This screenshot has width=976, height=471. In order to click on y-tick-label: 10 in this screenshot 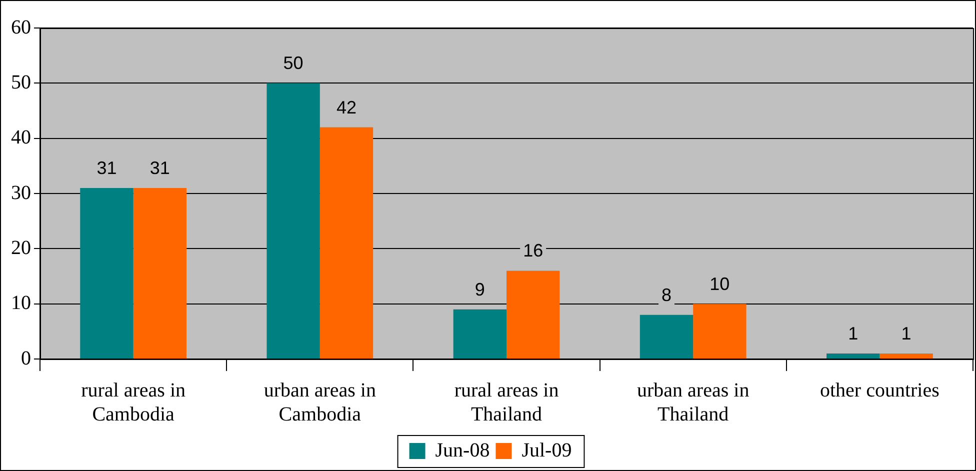, I will do `click(21, 303)`.